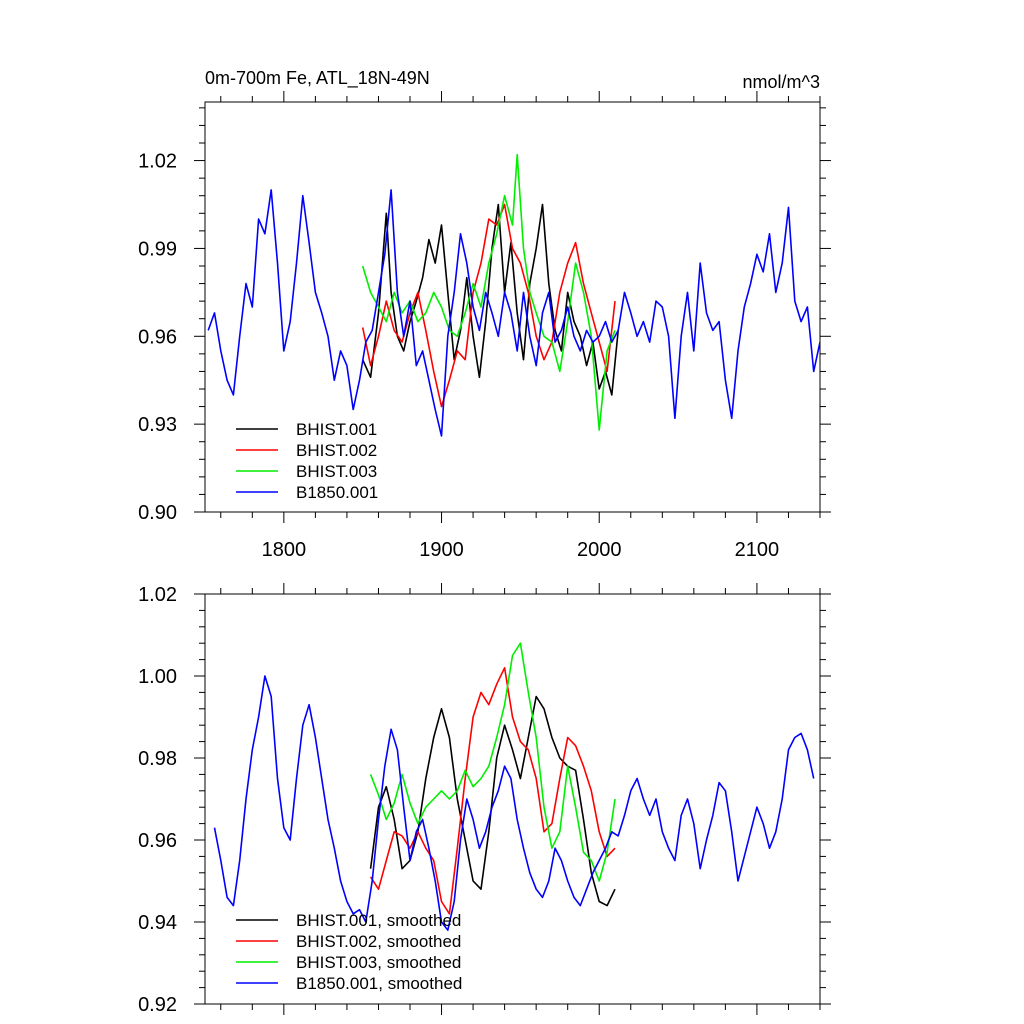  I want to click on legend-label: BHIST.002, so click(336, 450).